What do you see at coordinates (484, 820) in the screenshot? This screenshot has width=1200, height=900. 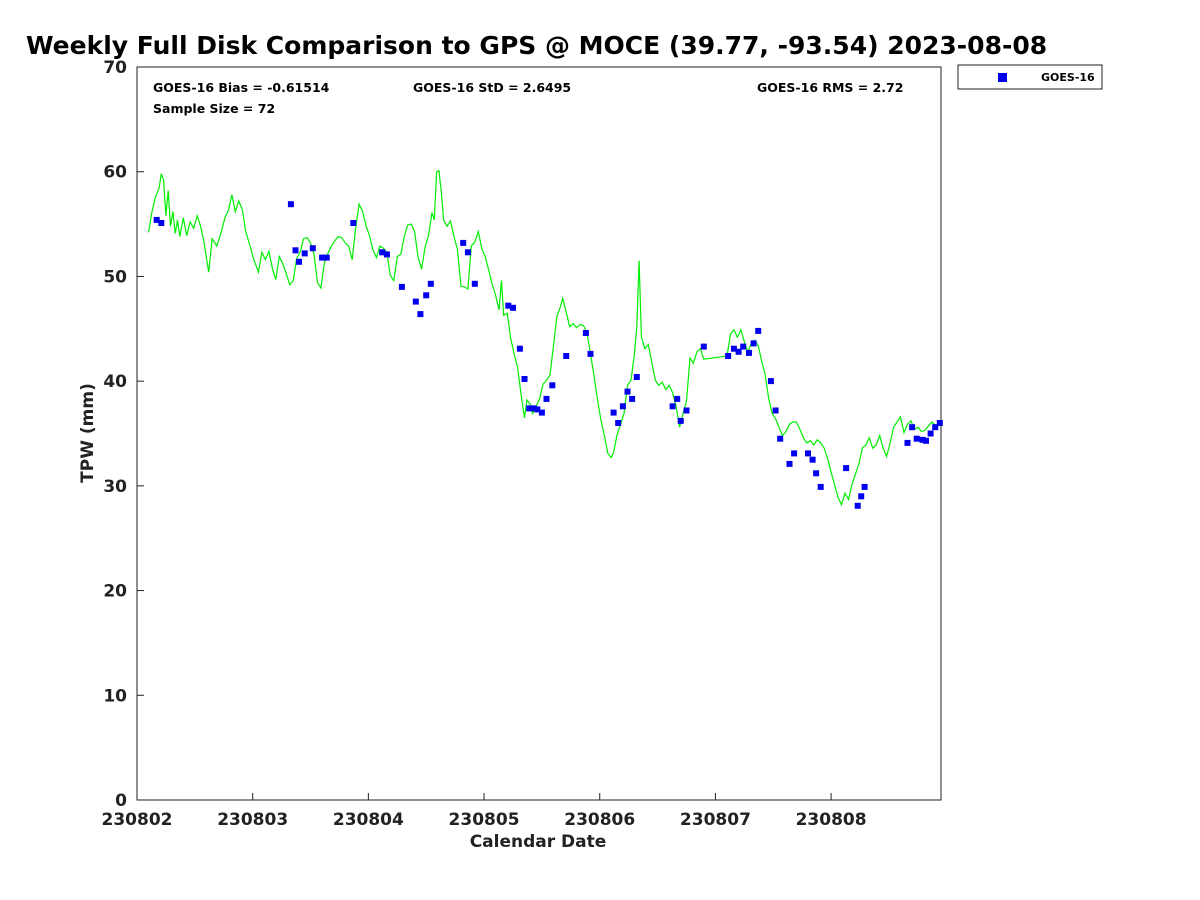 I see `x-tick-label: 230805` at bounding box center [484, 820].